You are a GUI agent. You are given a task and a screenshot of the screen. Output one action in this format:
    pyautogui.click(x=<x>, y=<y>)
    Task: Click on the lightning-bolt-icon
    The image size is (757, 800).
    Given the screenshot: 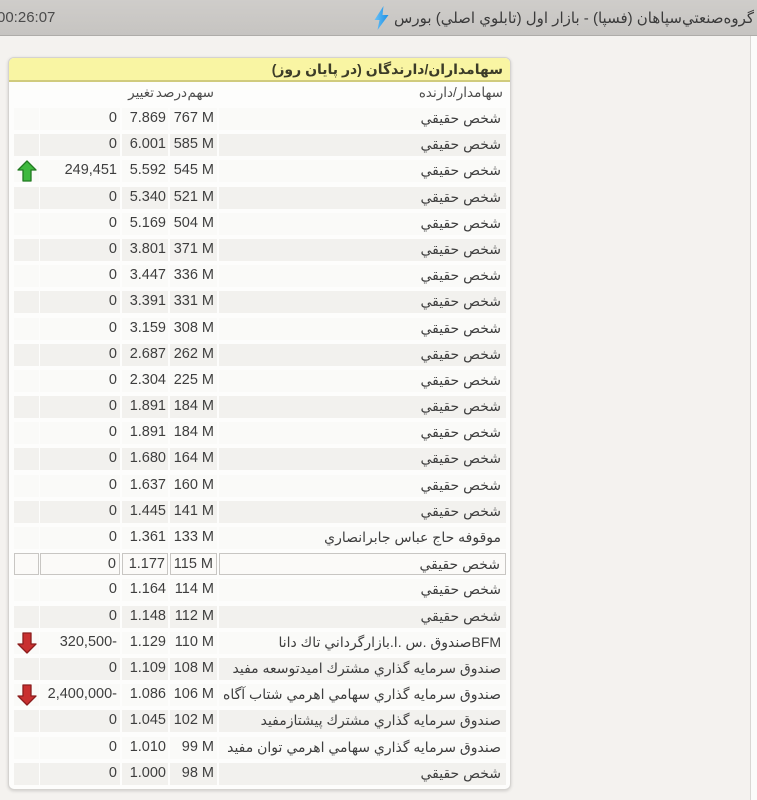 What is the action you would take?
    pyautogui.click(x=381, y=17)
    